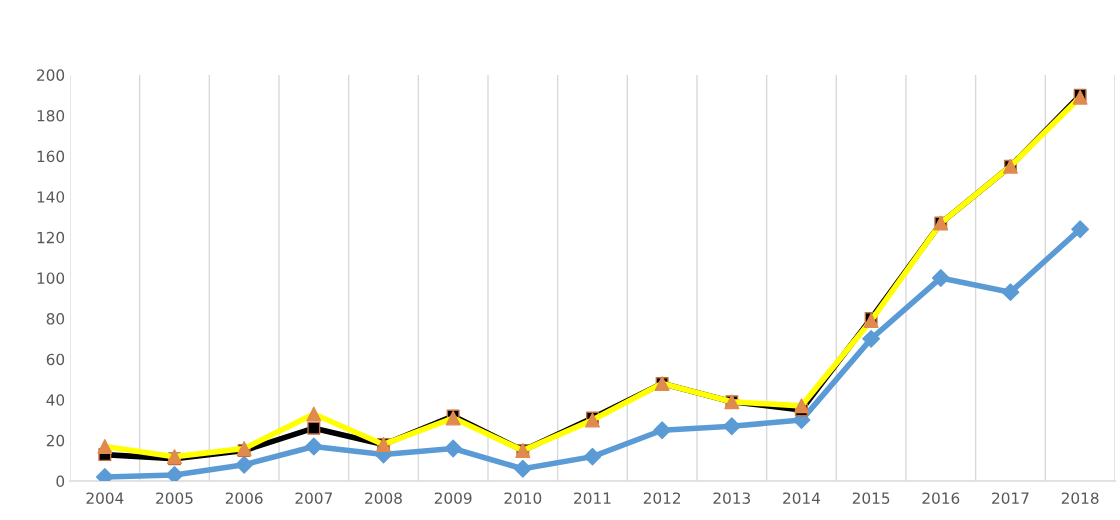 This screenshot has height=520, width=1120. Describe the element at coordinates (732, 498) in the screenshot. I see `x-tick-label: 2013` at that location.